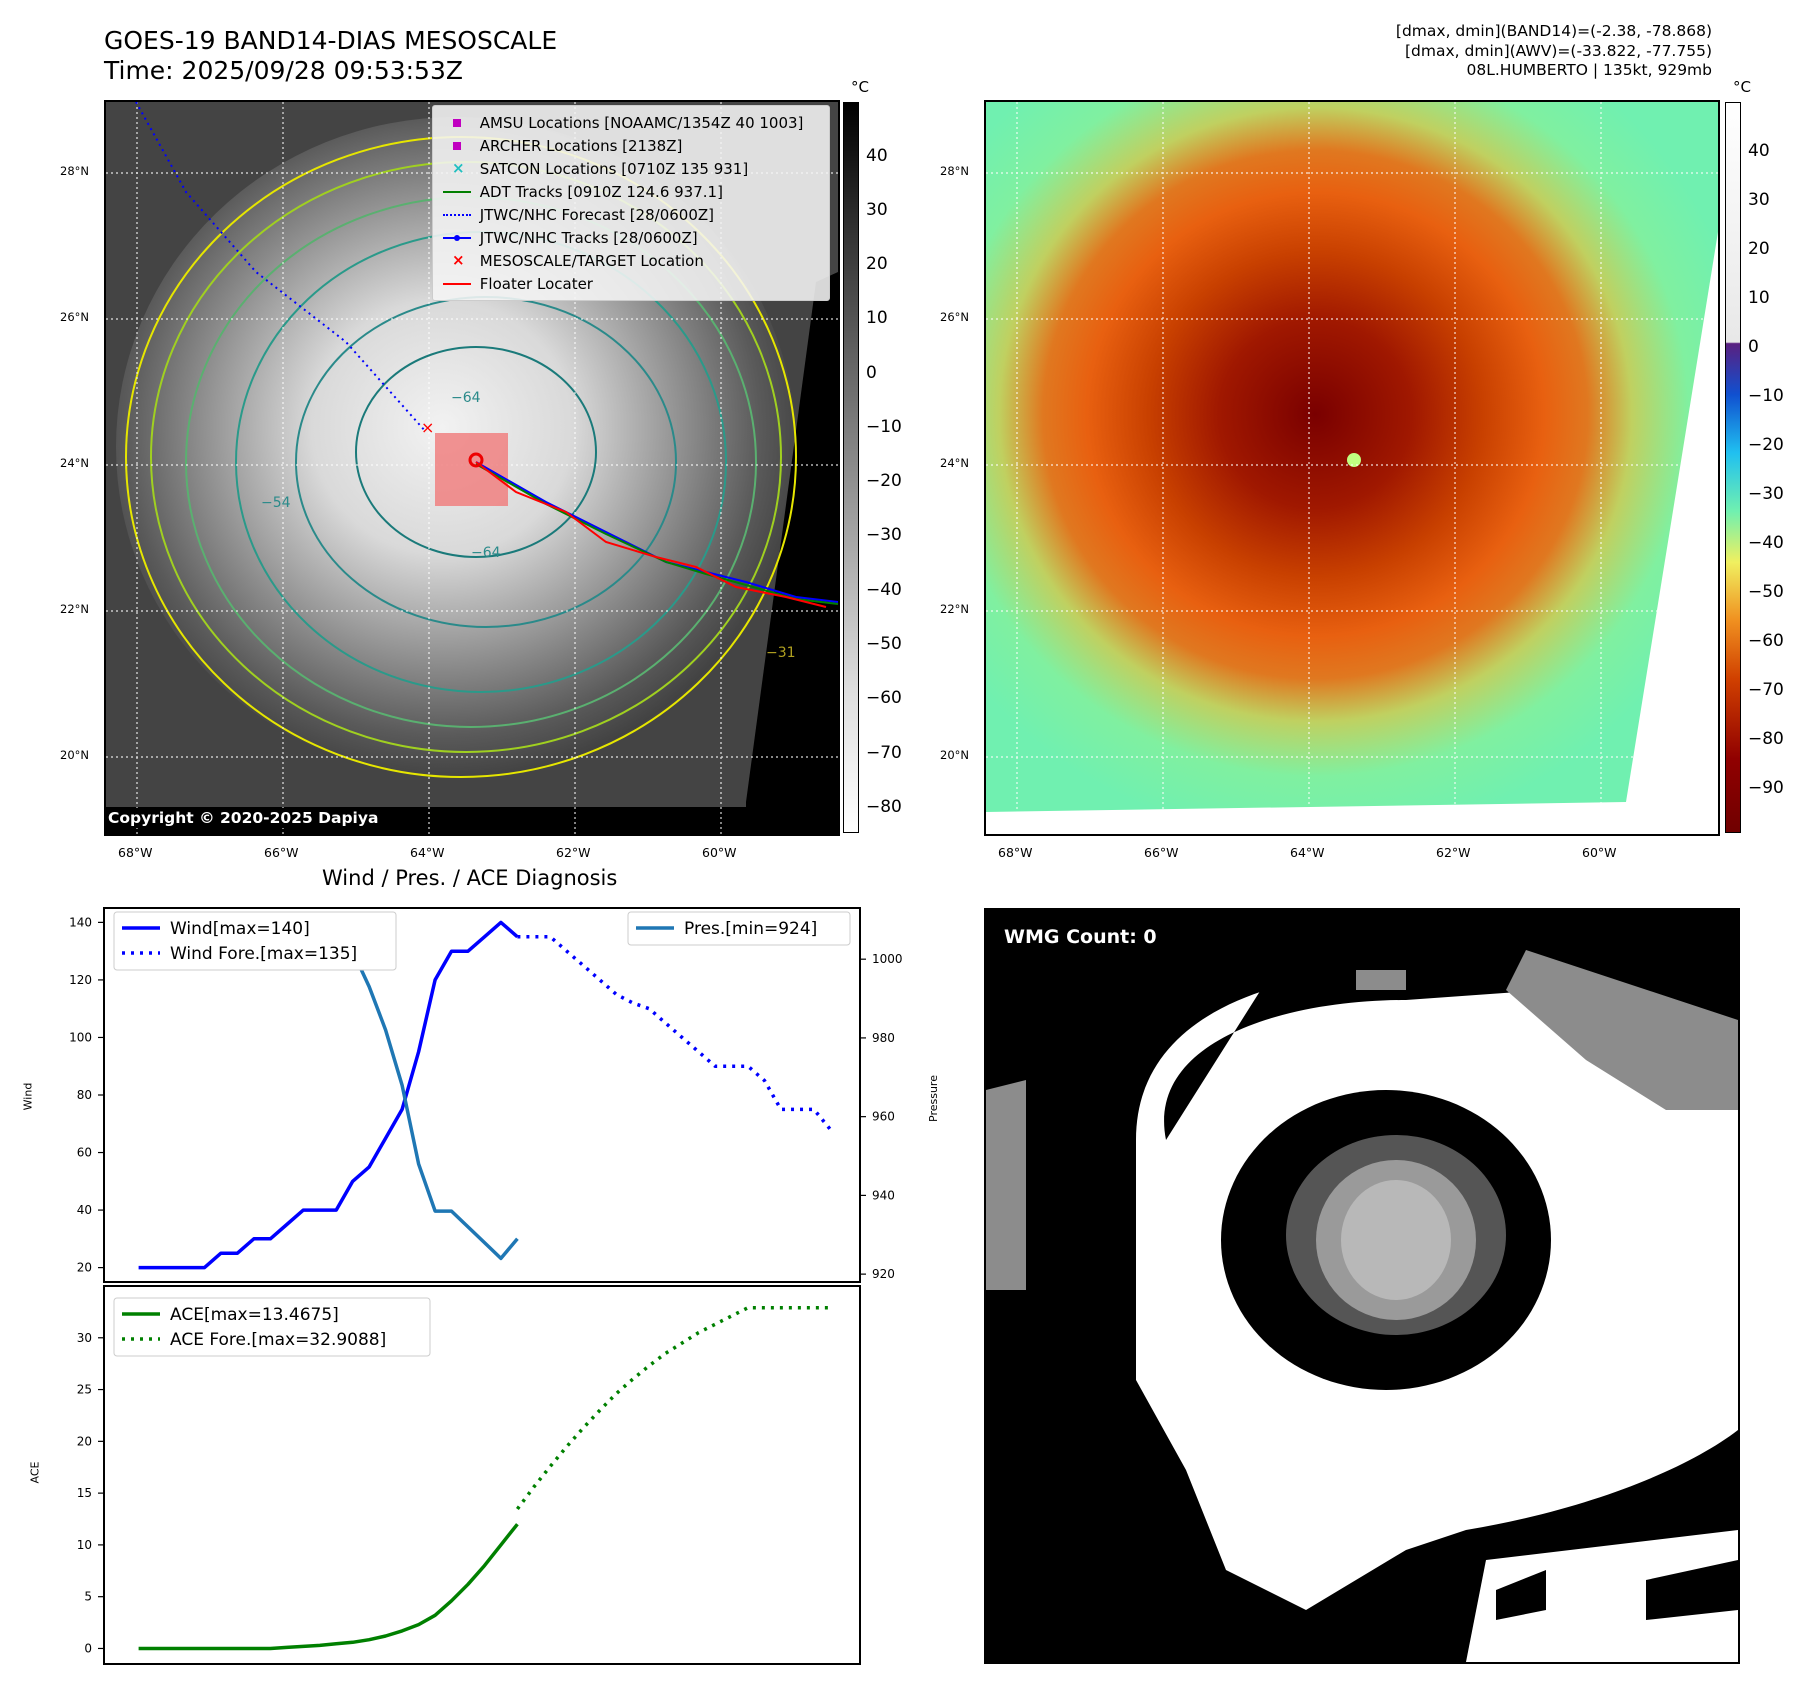 Image resolution: width=1797 pixels, height=1690 pixels. What do you see at coordinates (581, 145) in the screenshot?
I see `legend-label: ARCHER Locations [2138Z]` at bounding box center [581, 145].